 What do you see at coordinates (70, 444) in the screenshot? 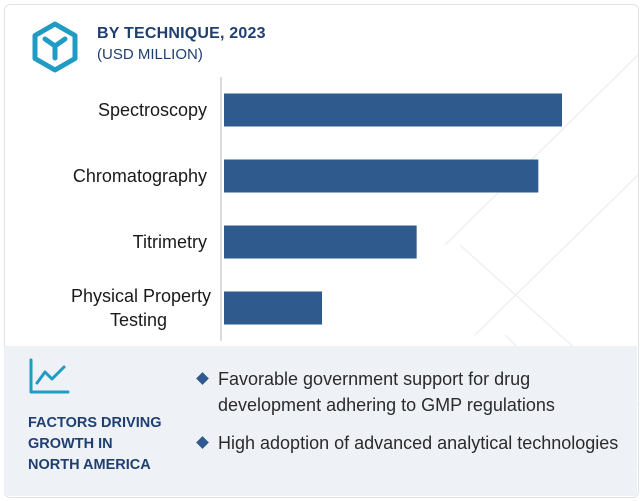
I see `factors-title-line: GROWTH IN` at bounding box center [70, 444].